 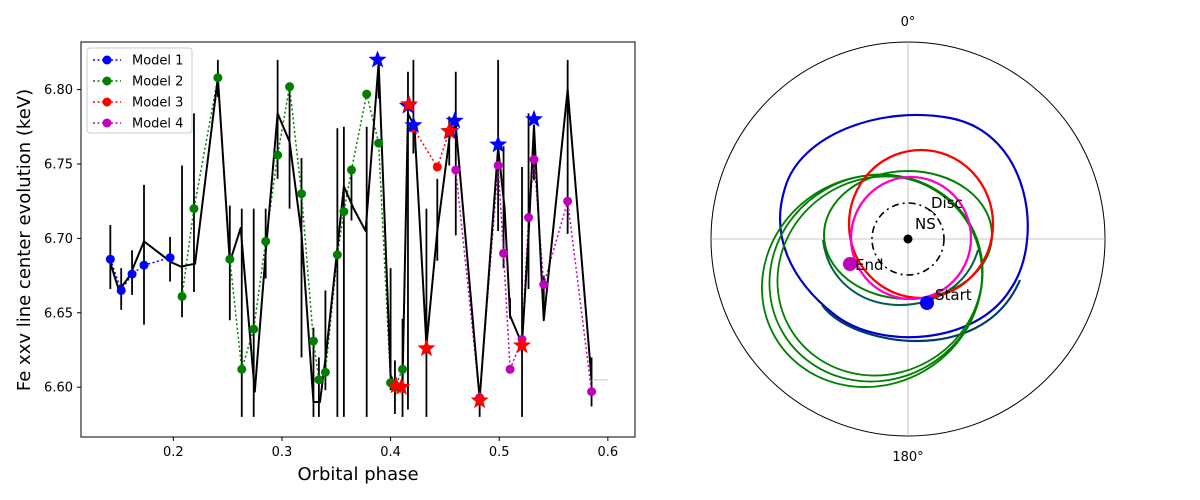 What do you see at coordinates (173, 452) in the screenshot?
I see `x-tick-label: 0.2` at bounding box center [173, 452].